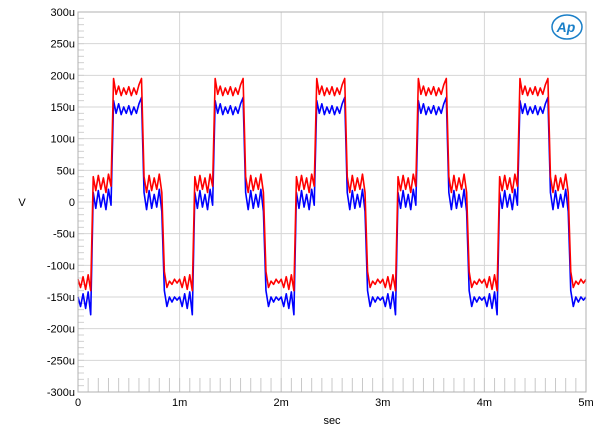 The height and width of the screenshot is (435, 600). Describe the element at coordinates (332, 421) in the screenshot. I see `x-axis-label: sec` at that location.